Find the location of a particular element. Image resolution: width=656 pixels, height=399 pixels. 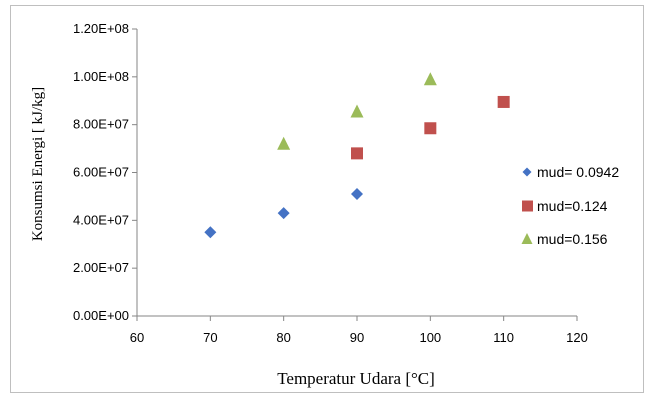

y-axis-title: Konsumsi Energi [ kJ/kg] is located at coordinates (38, 164).